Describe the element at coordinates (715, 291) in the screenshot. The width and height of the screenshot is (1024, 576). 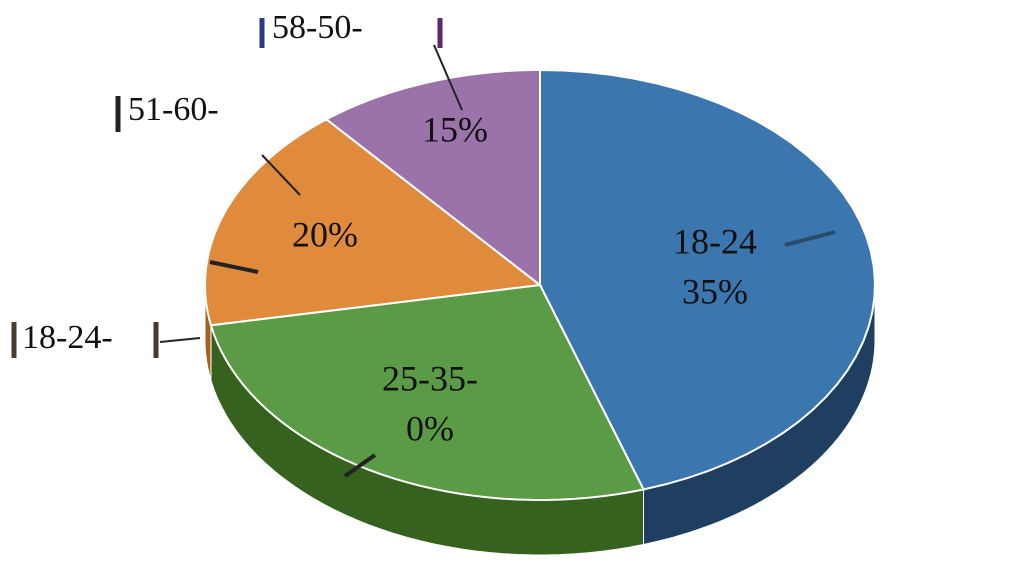
I see `annotation: 35%` at that location.